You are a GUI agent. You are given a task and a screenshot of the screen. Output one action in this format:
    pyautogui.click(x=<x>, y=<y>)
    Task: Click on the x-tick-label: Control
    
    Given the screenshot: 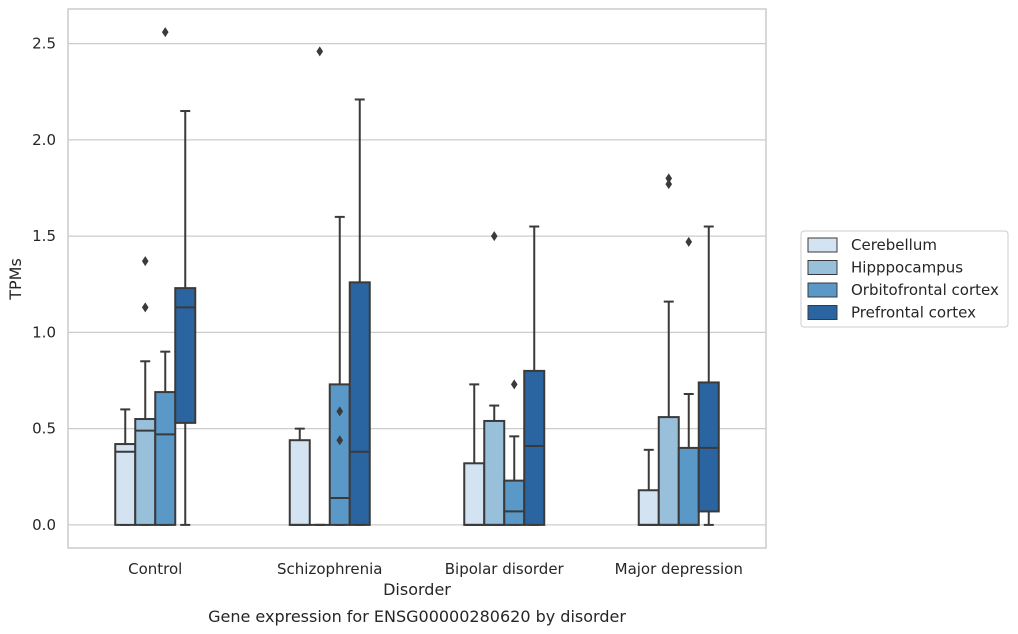 What is the action you would take?
    pyautogui.click(x=155, y=569)
    